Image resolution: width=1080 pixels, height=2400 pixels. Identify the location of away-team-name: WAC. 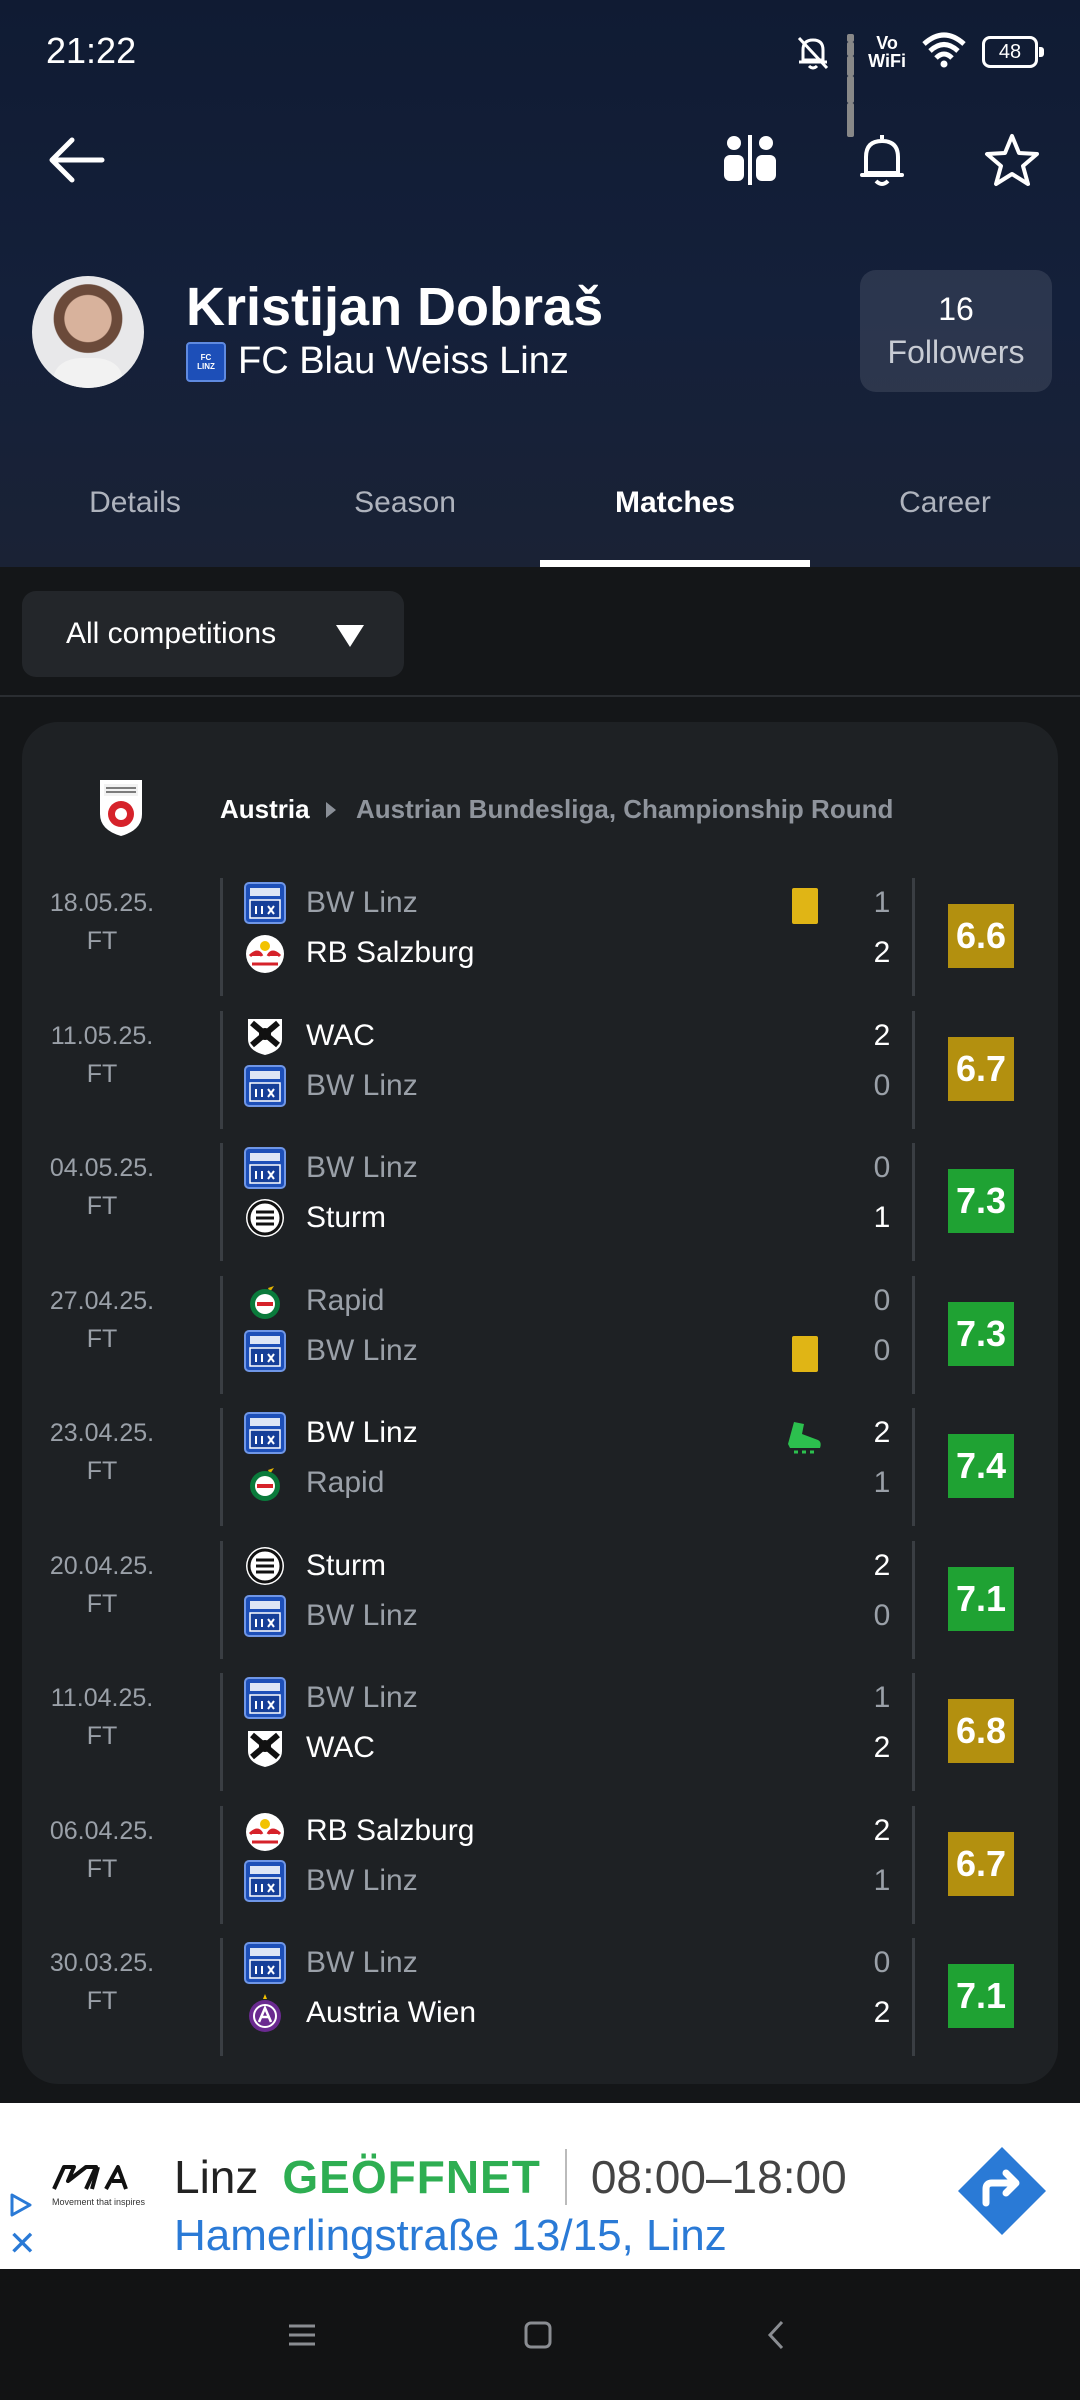
(340, 1747).